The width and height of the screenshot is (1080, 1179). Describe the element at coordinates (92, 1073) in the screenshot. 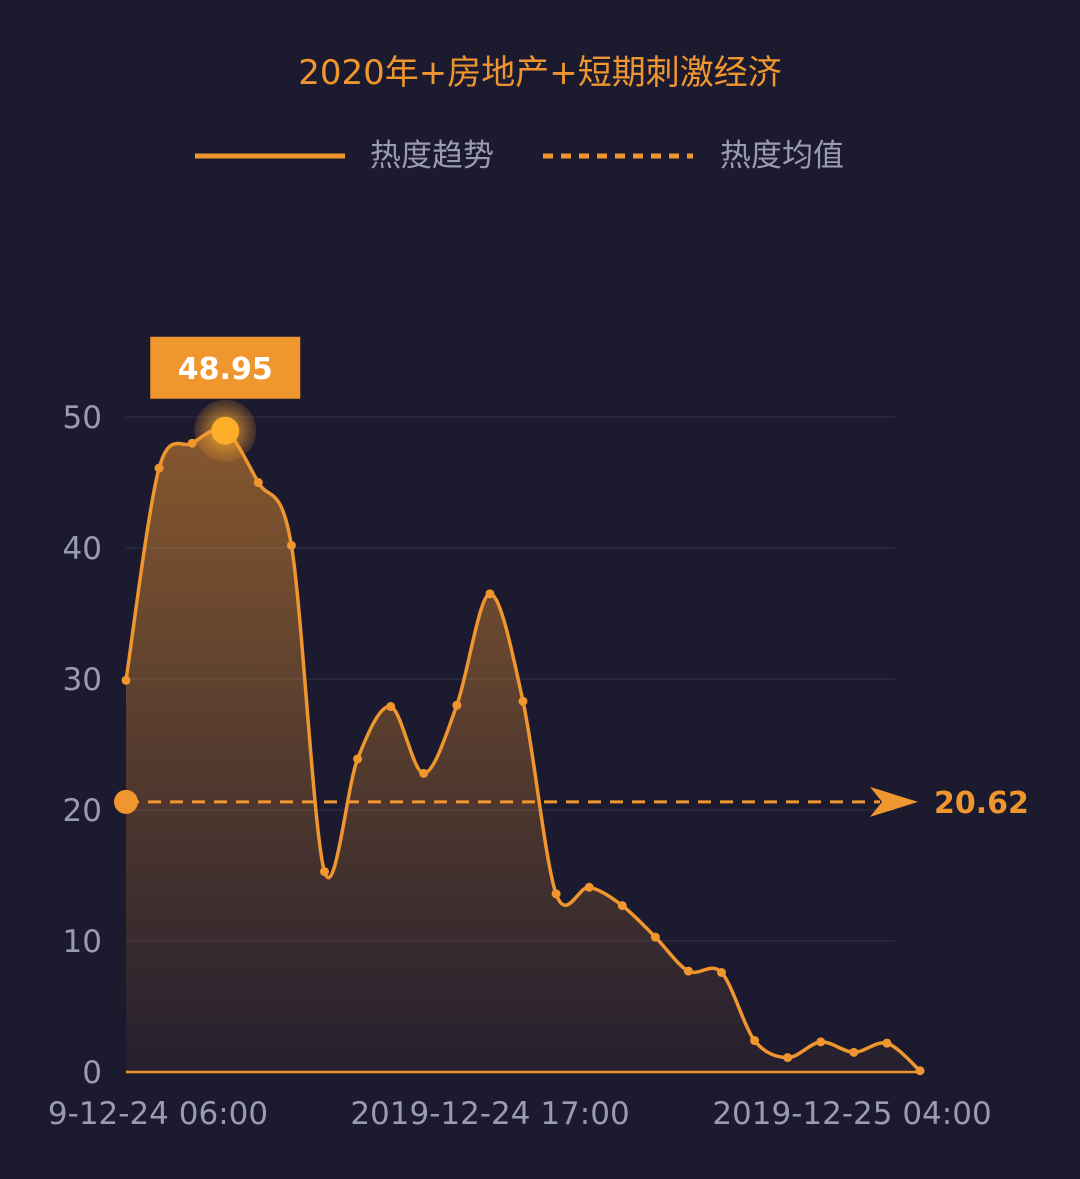

I see `y-tick-label: 0` at that location.